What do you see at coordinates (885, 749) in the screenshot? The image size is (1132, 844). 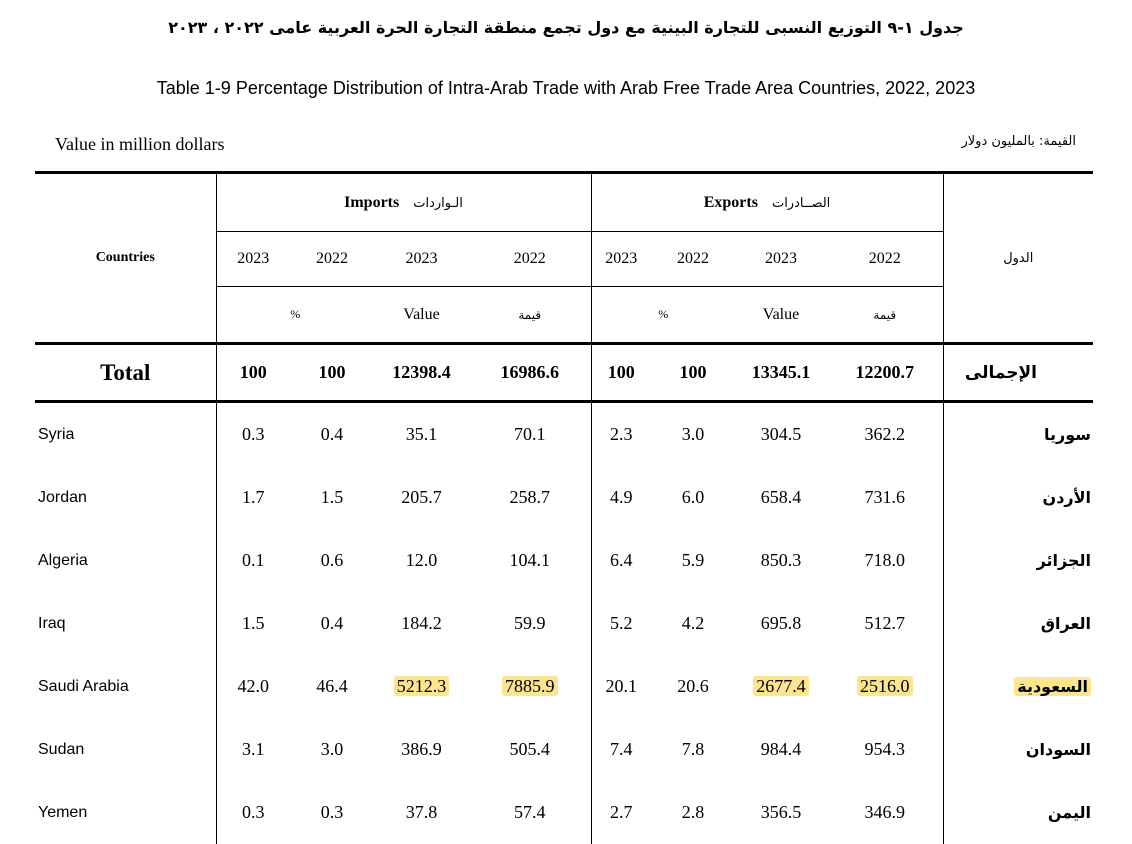 I see `table-cell: 954.3` at bounding box center [885, 749].